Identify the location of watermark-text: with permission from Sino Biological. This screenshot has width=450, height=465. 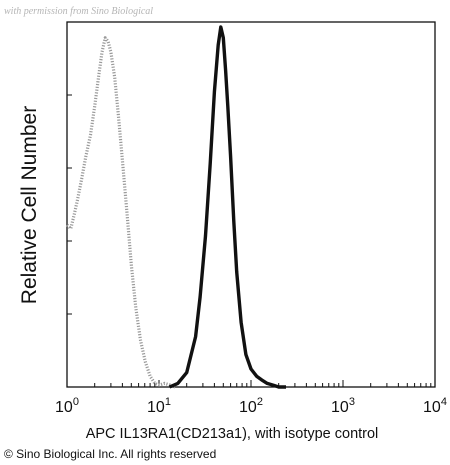
(78, 11).